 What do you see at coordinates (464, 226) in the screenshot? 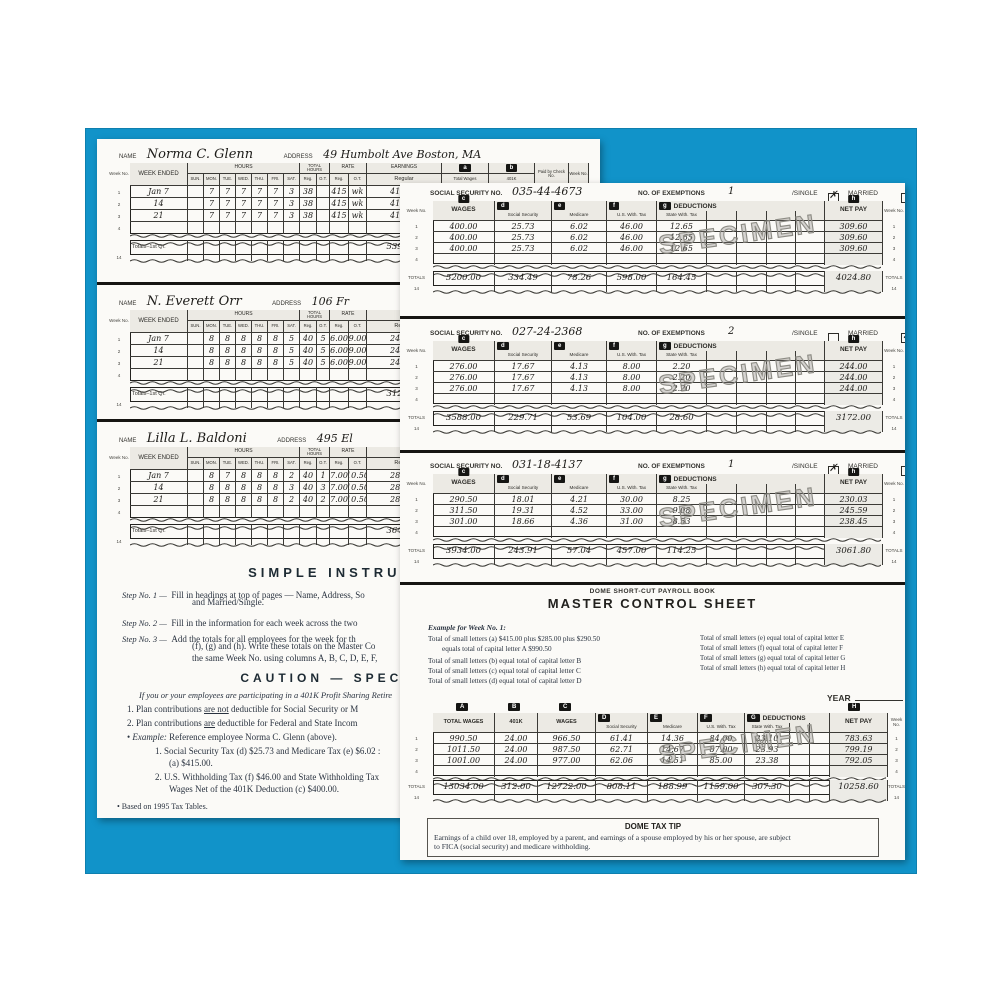
I see `table-cell: 400.00` at bounding box center [464, 226].